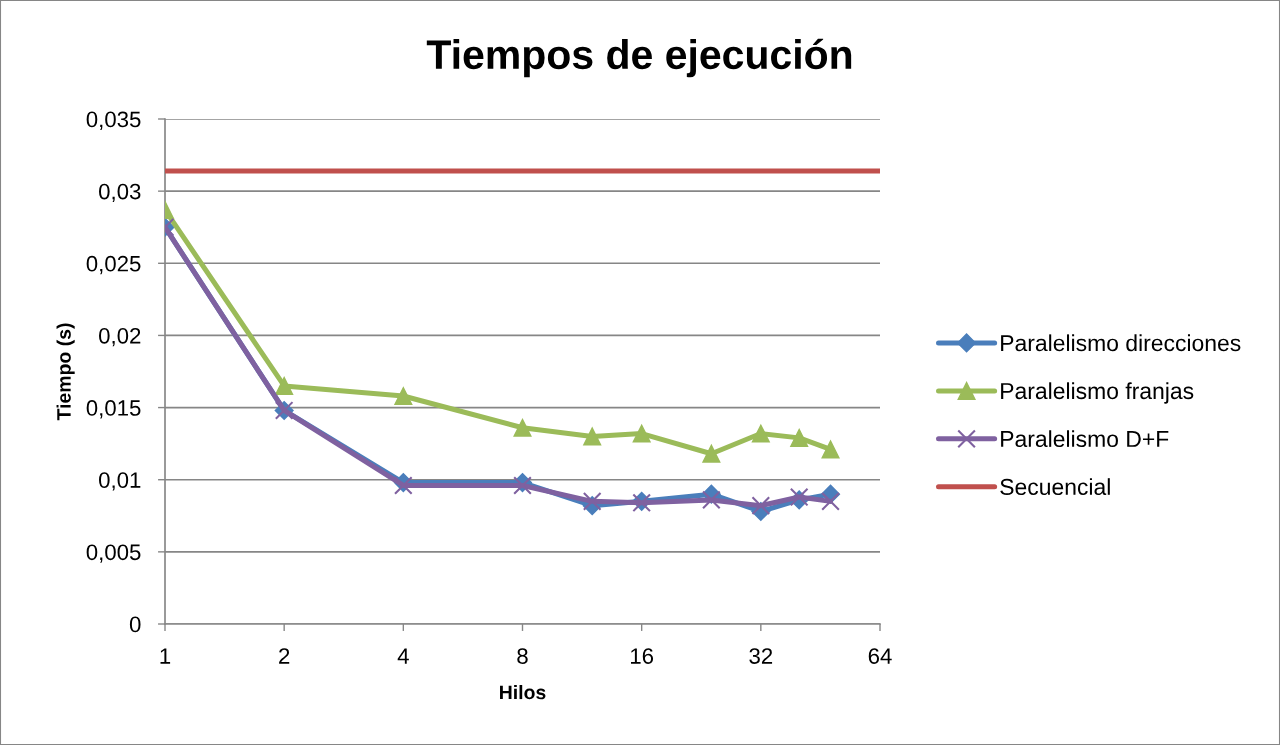 The image size is (1280, 745). I want to click on y-tick-label: 0,025, so click(113, 265).